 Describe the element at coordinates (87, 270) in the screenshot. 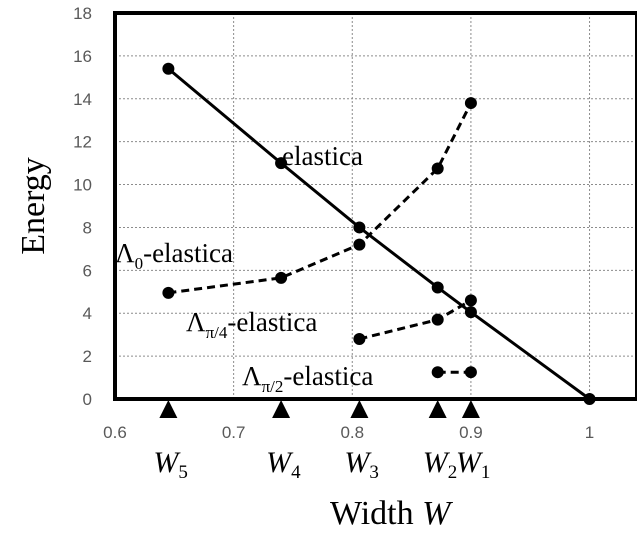

I see `y-tick-label: 6` at that location.